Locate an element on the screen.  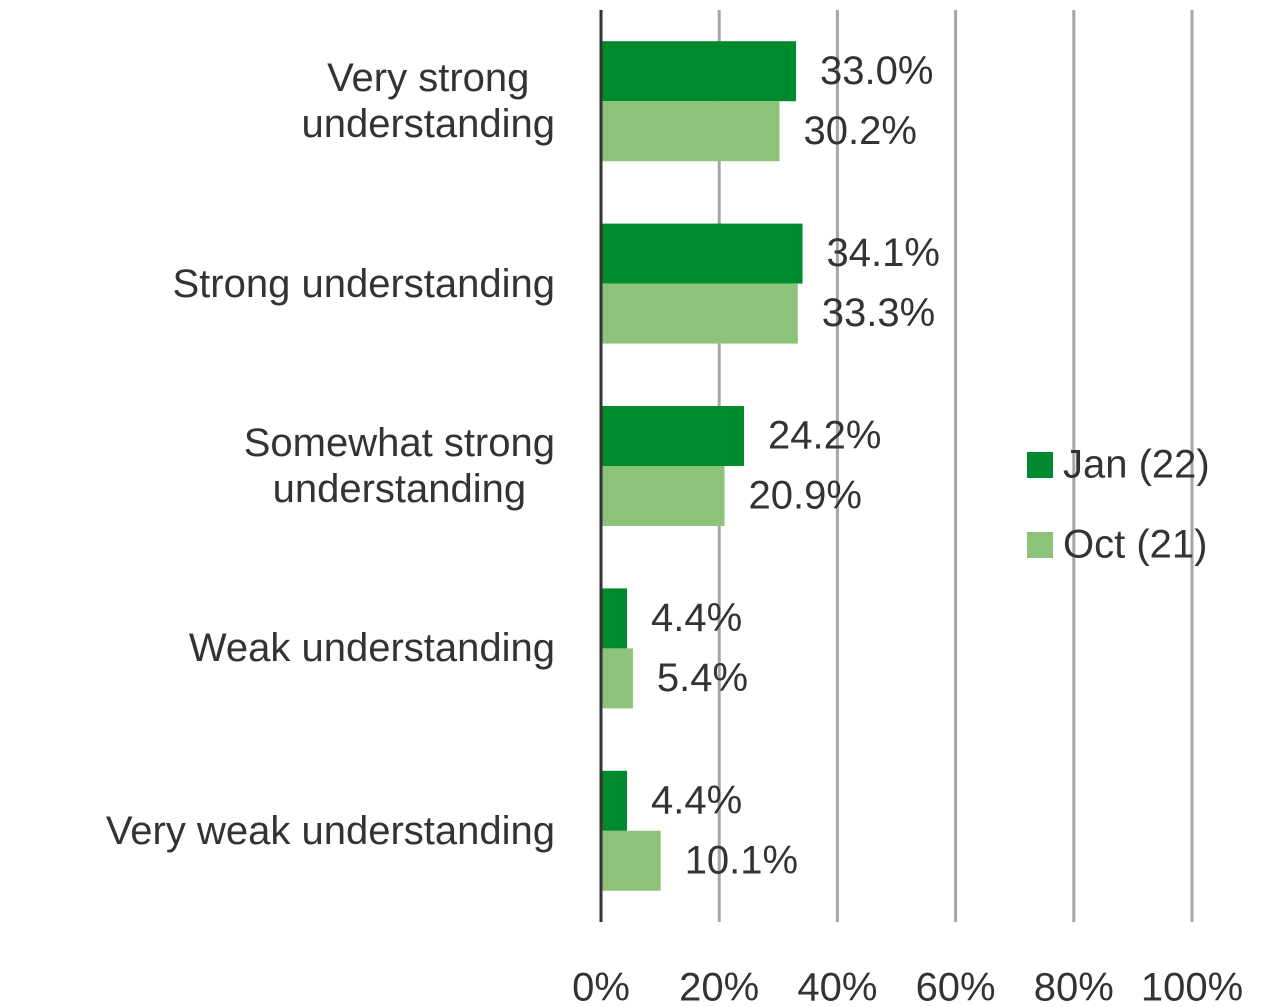
category-text: Weak understanding is located at coordinates (371, 648).